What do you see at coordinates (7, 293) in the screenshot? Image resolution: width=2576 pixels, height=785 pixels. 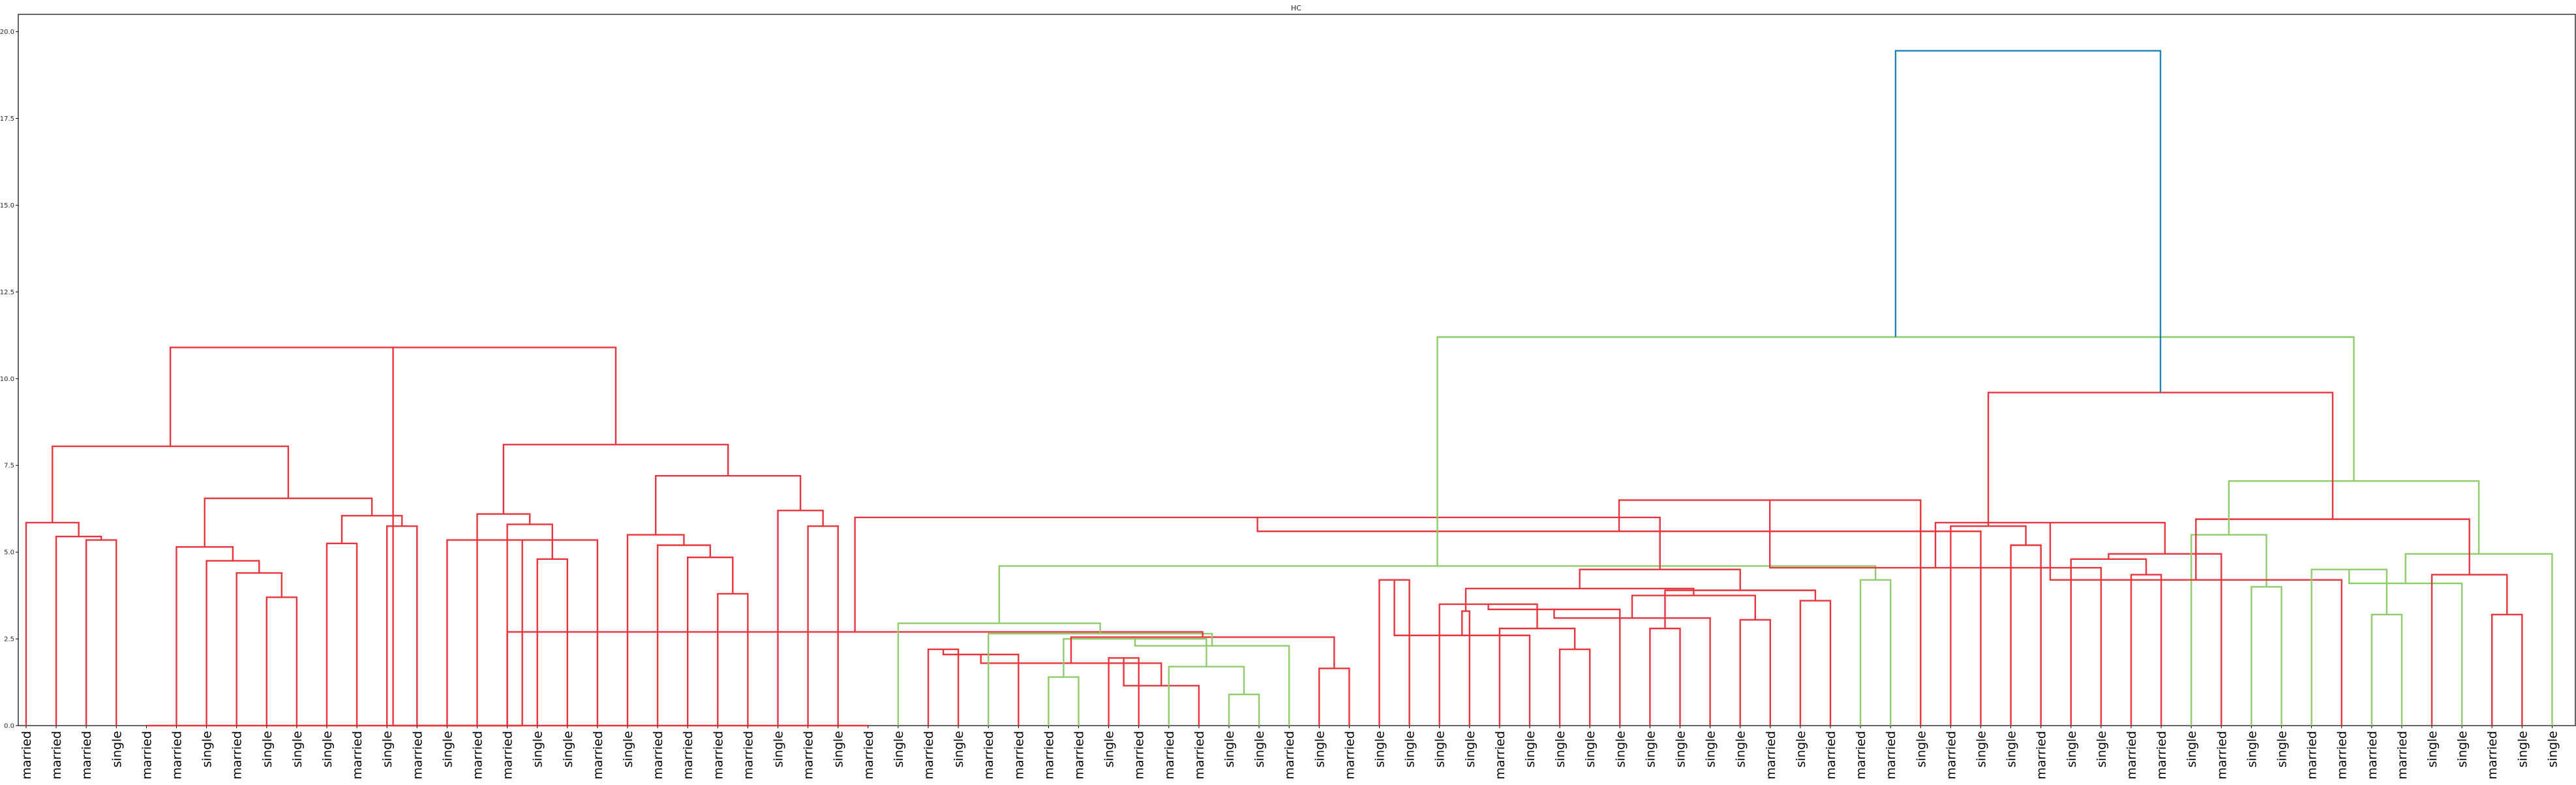 I see `y-tick-label: 12.5` at bounding box center [7, 293].